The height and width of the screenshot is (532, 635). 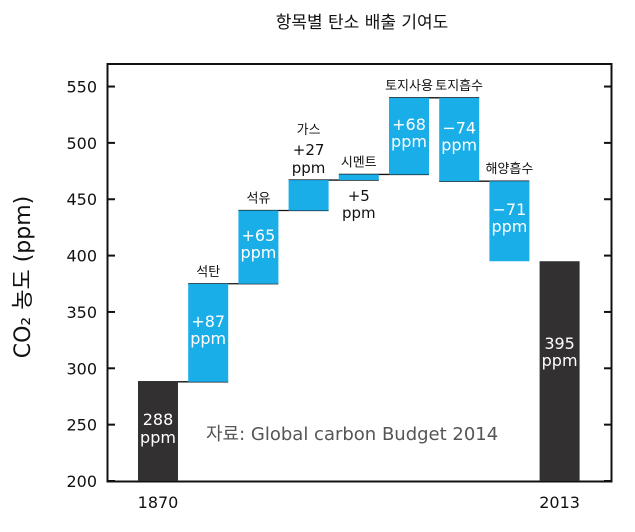 What do you see at coordinates (258, 199) in the screenshot?
I see `bar-category-label: 석유` at bounding box center [258, 199].